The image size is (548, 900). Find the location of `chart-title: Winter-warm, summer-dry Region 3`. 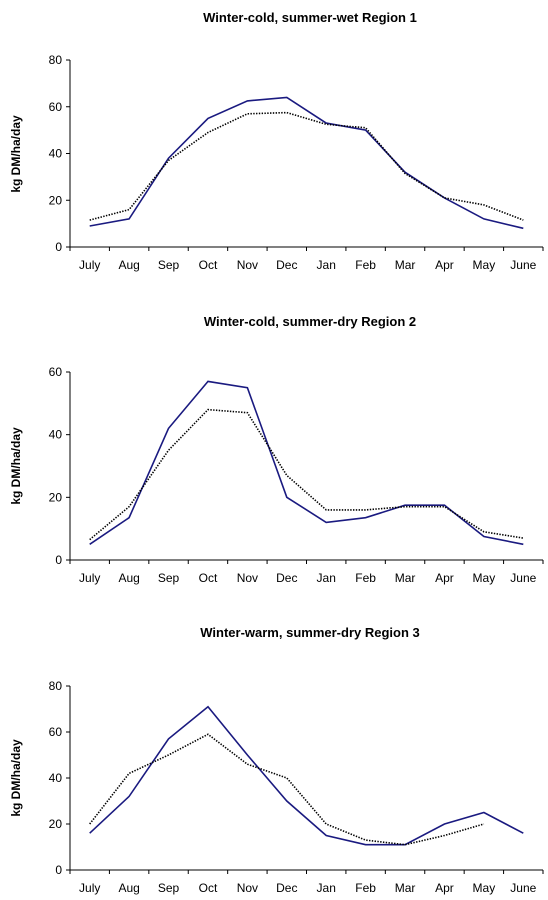

chart-title: Winter-warm, summer-dry Region 3 is located at coordinates (309, 632).